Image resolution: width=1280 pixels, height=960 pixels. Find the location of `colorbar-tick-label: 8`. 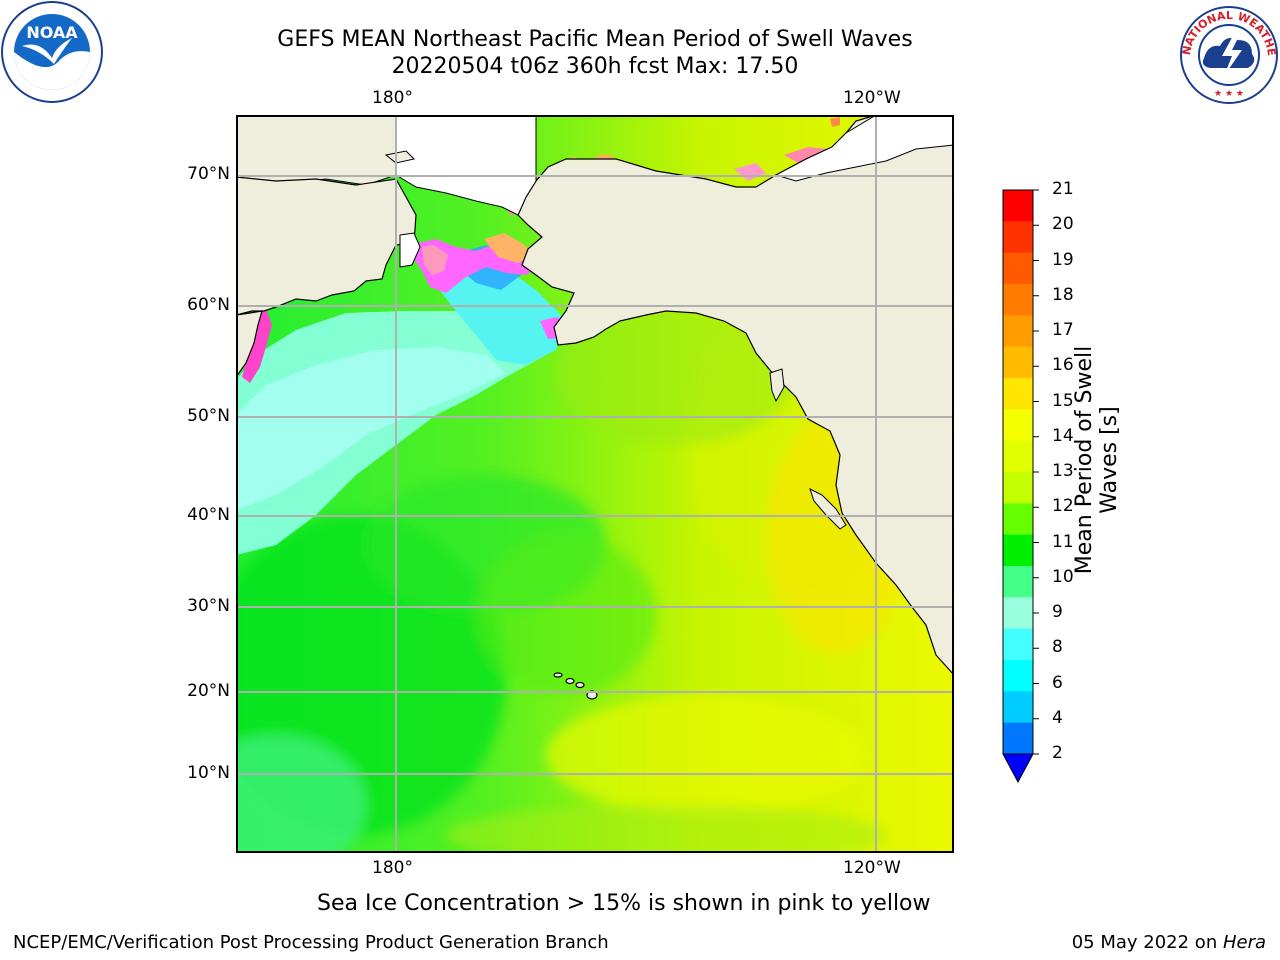

colorbar-tick-label: 8 is located at coordinates (1057, 647).